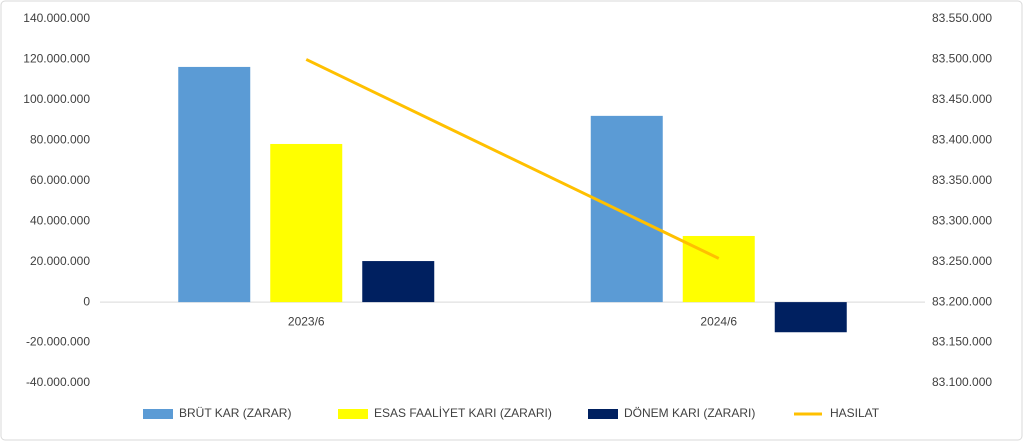  What do you see at coordinates (86, 301) in the screenshot?
I see `y-tick-label: 0` at bounding box center [86, 301].